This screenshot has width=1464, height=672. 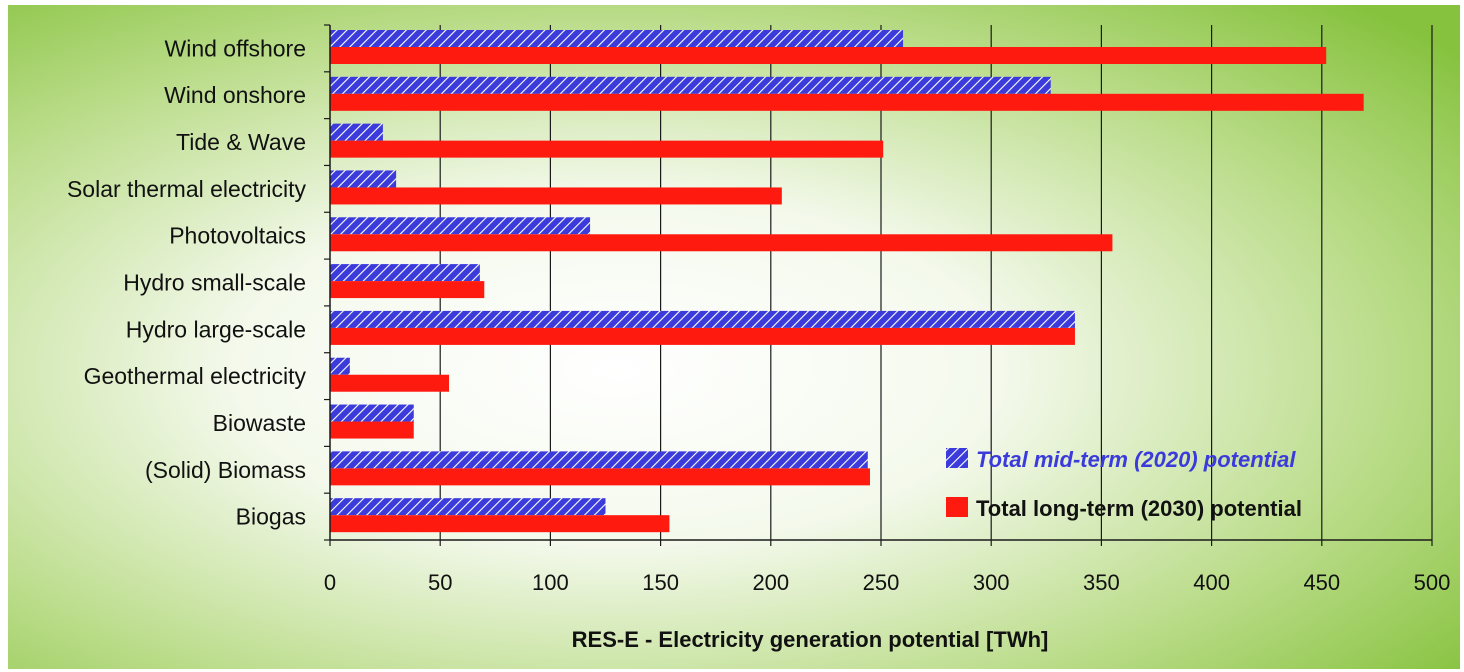 What do you see at coordinates (1139, 508) in the screenshot?
I see `legend-label-longterm: Total long-term (2030) potential` at bounding box center [1139, 508].